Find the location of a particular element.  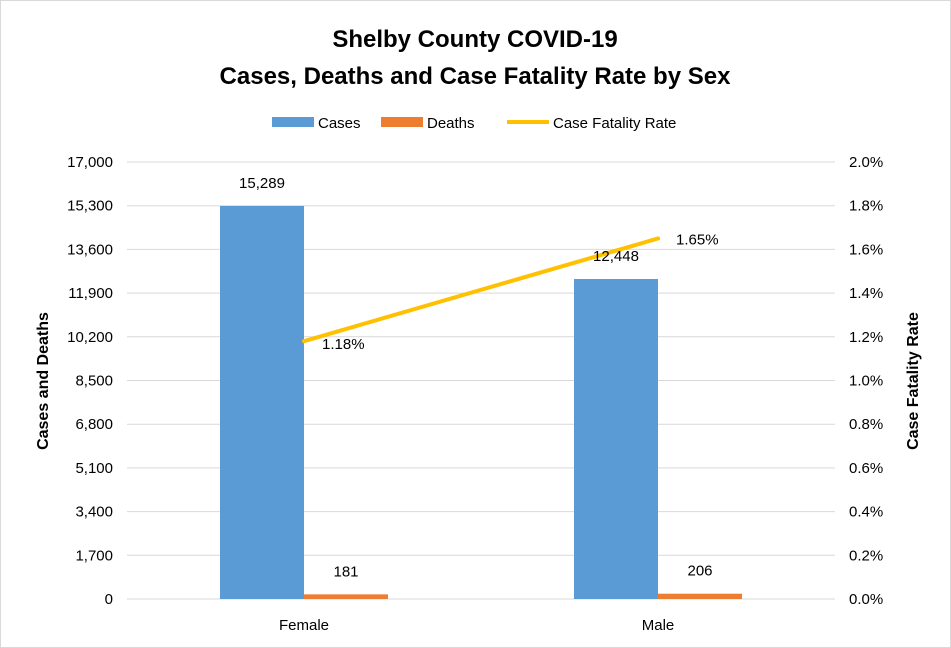

legend-swatch-deaths is located at coordinates (402, 122).